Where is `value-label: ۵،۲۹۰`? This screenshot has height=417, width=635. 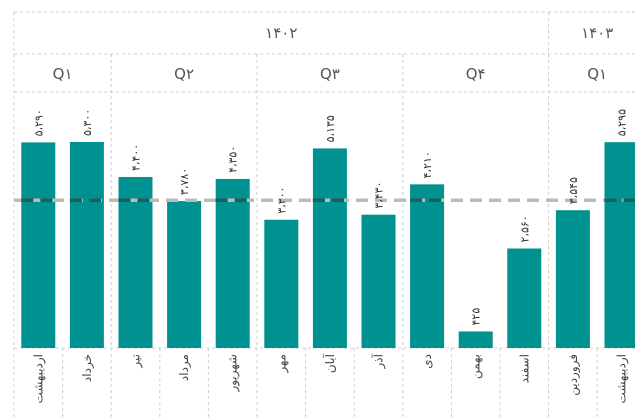
value-label: ۵،۲۹۰ is located at coordinates (38, 122).